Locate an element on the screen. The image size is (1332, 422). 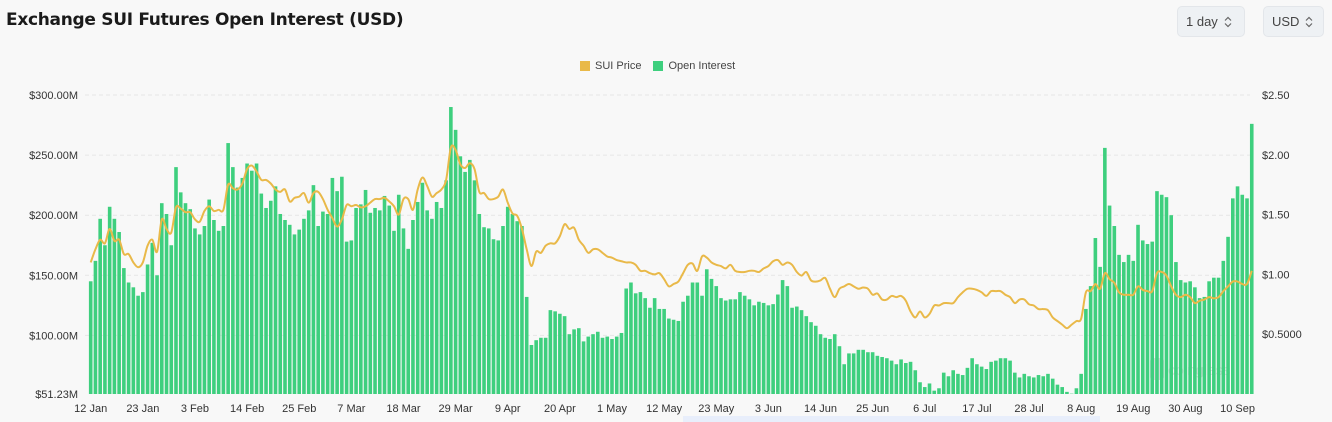
legend-item-open-interest: Open Interest is located at coordinates (694, 66).